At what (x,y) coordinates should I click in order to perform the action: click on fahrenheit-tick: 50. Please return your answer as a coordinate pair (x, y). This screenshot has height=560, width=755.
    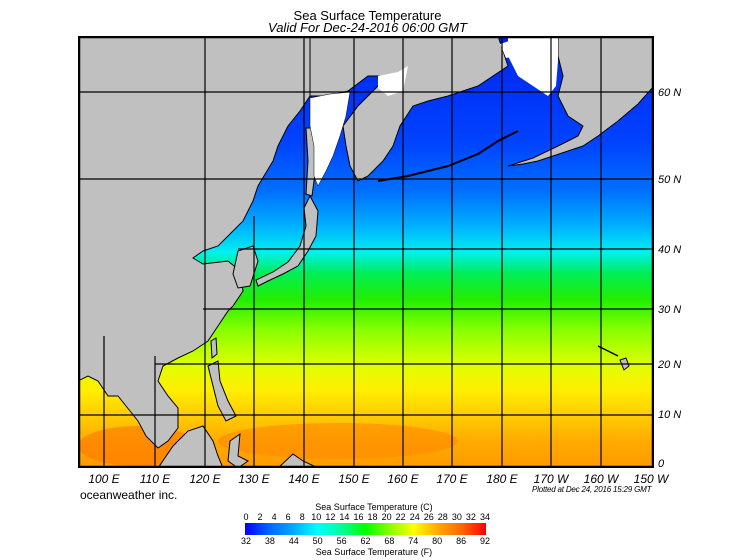
    Looking at the image, I should click on (317, 541).